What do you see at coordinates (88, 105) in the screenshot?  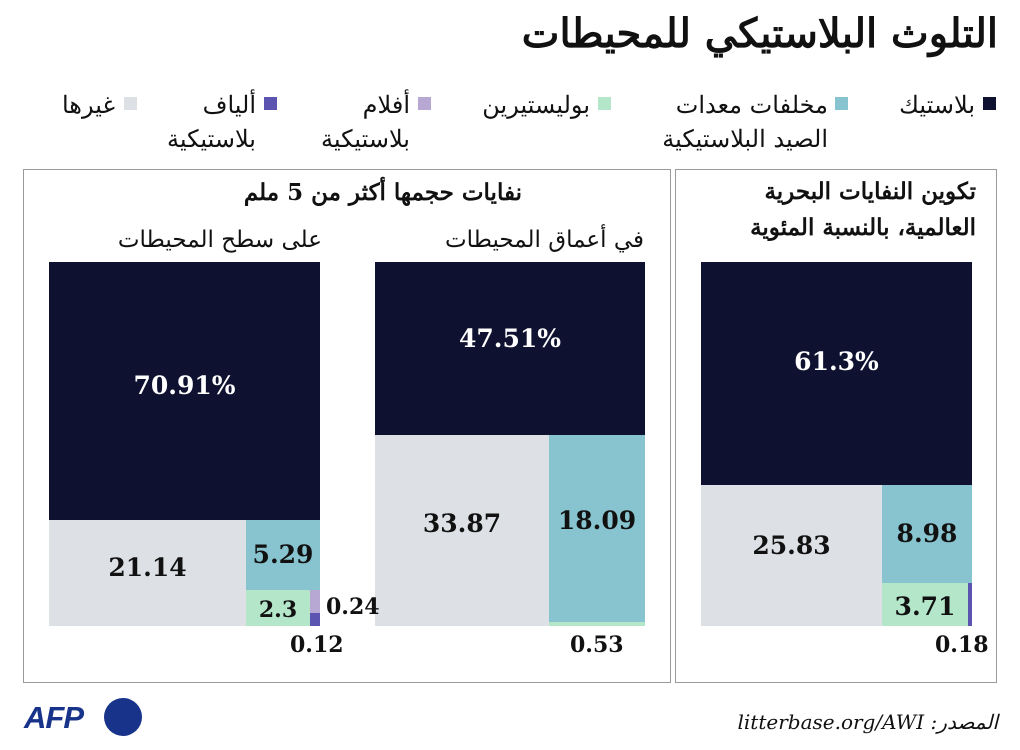 I see `legend-label-other: غيرها` at bounding box center [88, 105].